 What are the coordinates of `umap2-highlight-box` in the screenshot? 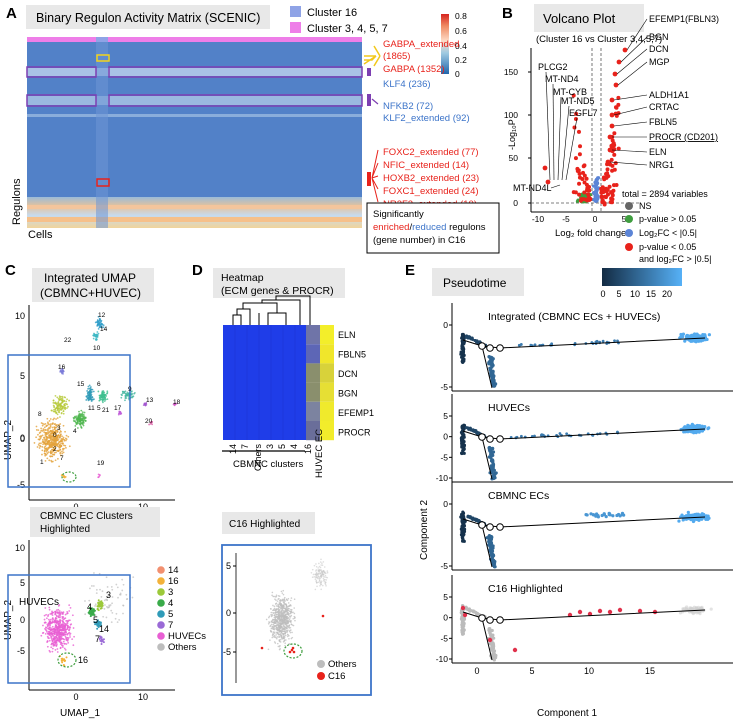 It's located at (69, 629).